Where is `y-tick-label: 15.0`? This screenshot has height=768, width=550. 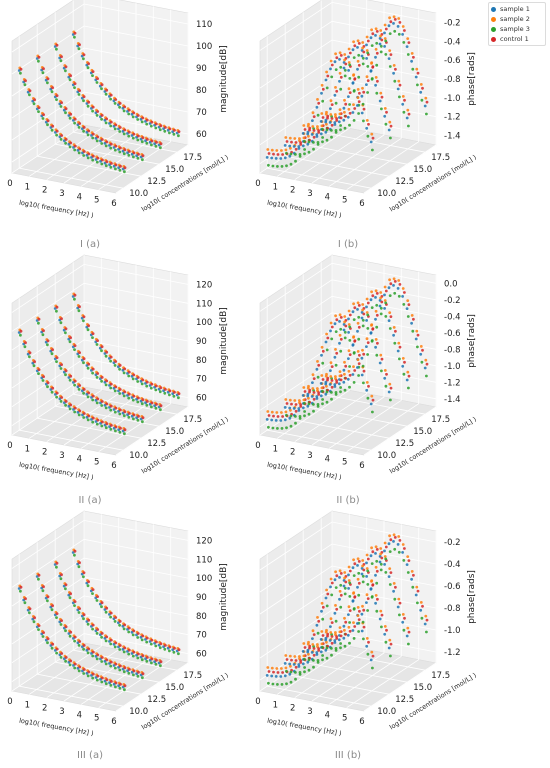
y-tick-label: 15.0 is located at coordinates (174, 688).